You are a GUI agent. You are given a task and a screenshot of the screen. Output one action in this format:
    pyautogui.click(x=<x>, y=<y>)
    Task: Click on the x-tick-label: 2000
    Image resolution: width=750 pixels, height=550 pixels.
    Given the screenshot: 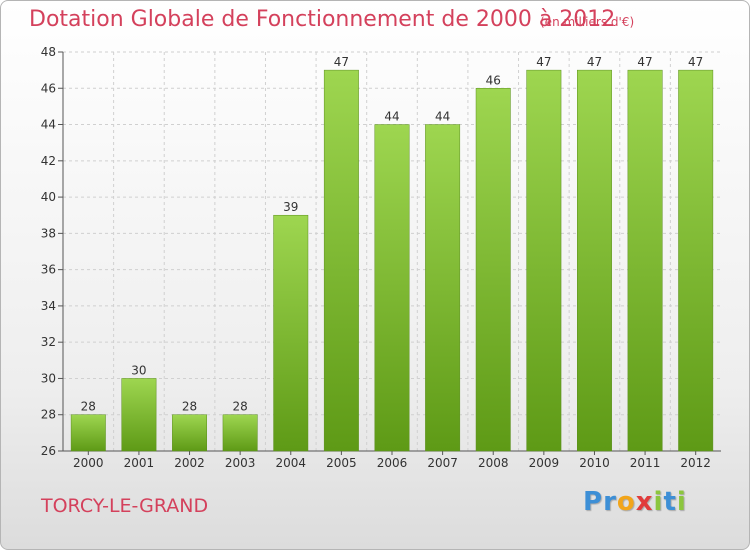 What is the action you would take?
    pyautogui.click(x=88, y=463)
    